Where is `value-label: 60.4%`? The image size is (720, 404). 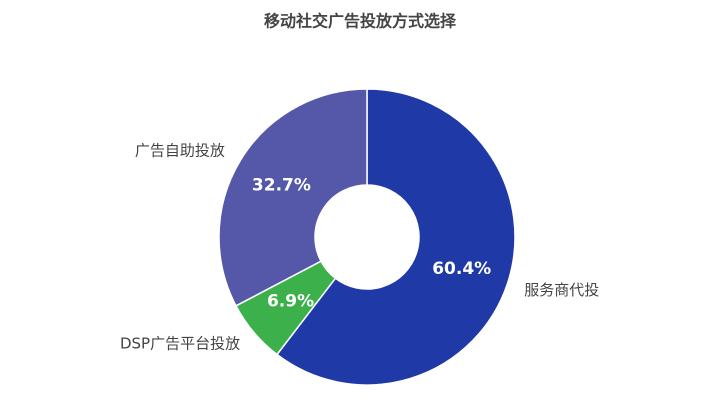 value-label: 60.4% is located at coordinates (461, 269).